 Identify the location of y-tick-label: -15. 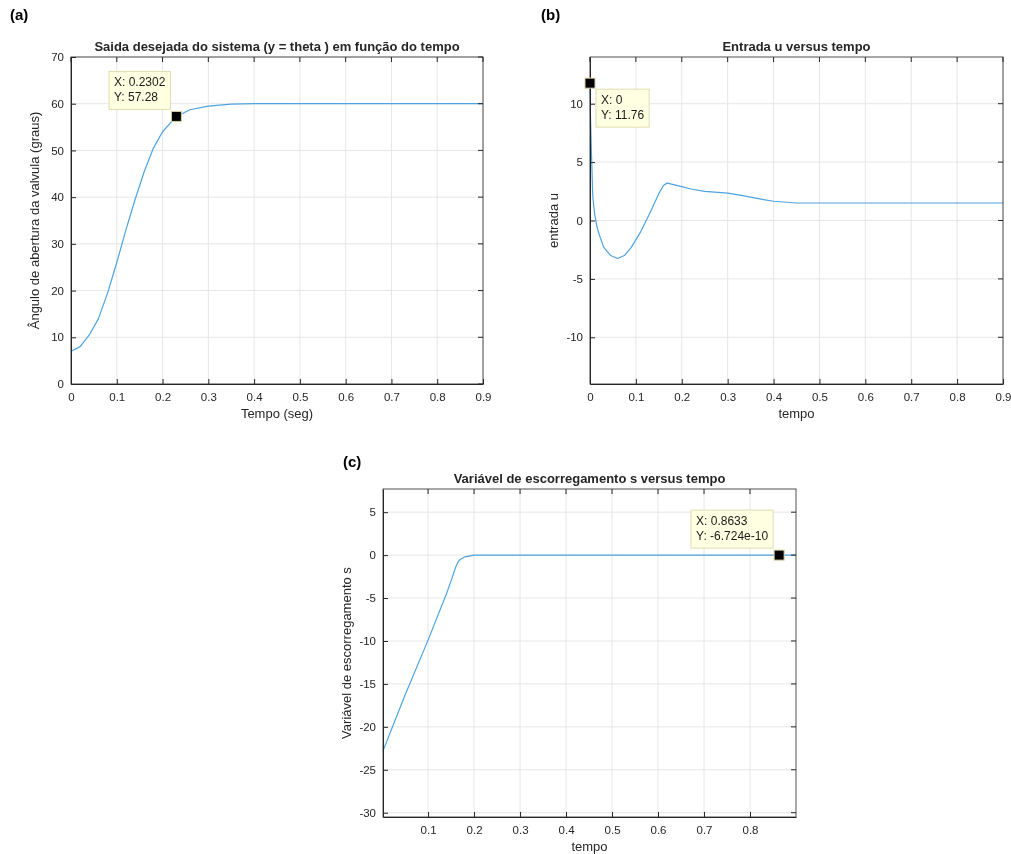
(367, 684).